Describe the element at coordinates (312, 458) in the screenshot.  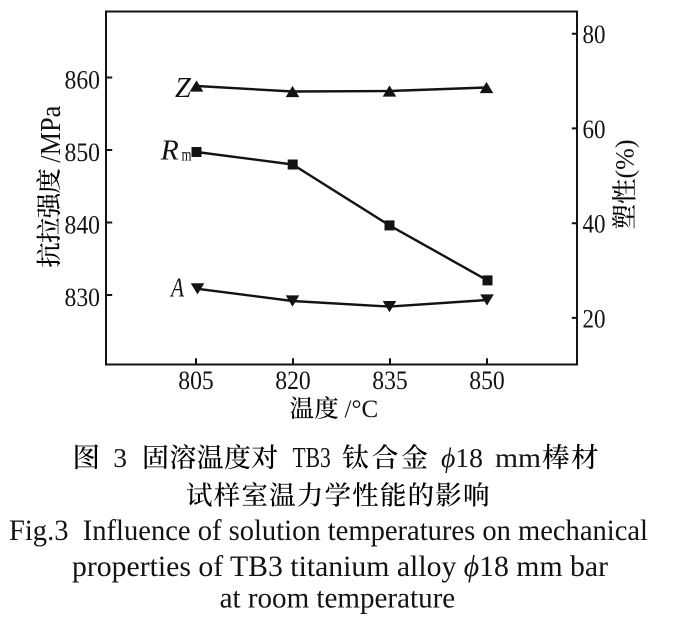
I see `svg-text: TB3` at that location.